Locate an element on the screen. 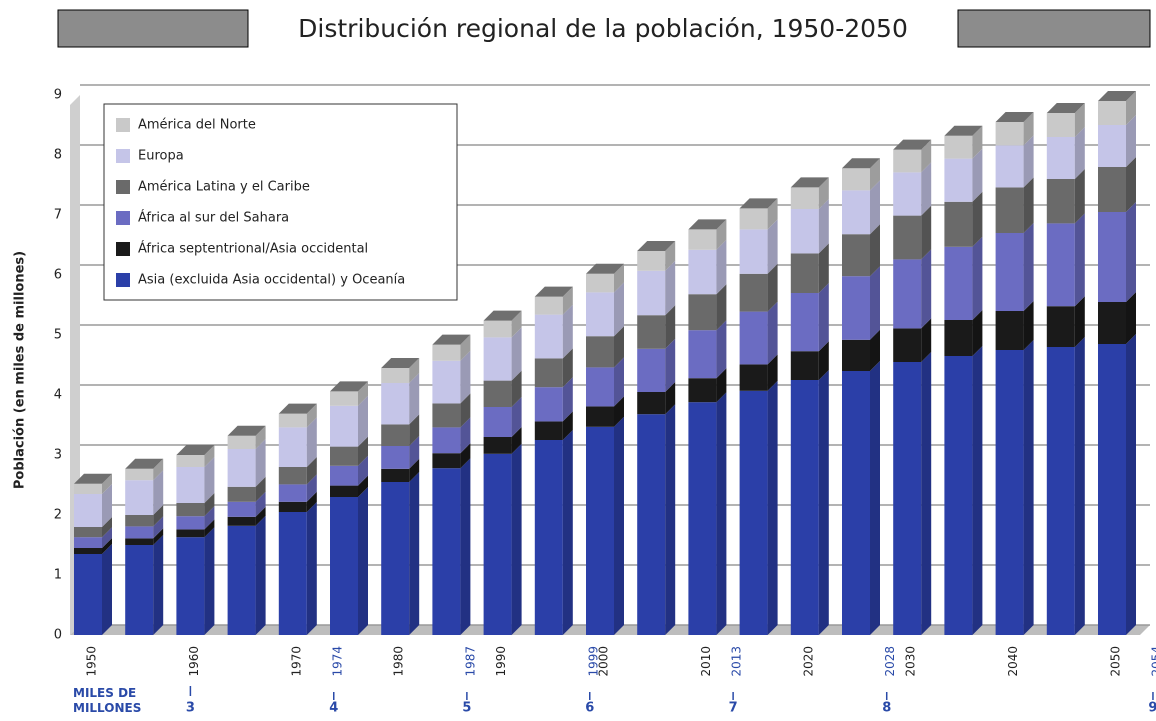 The width and height of the screenshot is (1156, 721). y-tick-label: 2 is located at coordinates (58, 515).